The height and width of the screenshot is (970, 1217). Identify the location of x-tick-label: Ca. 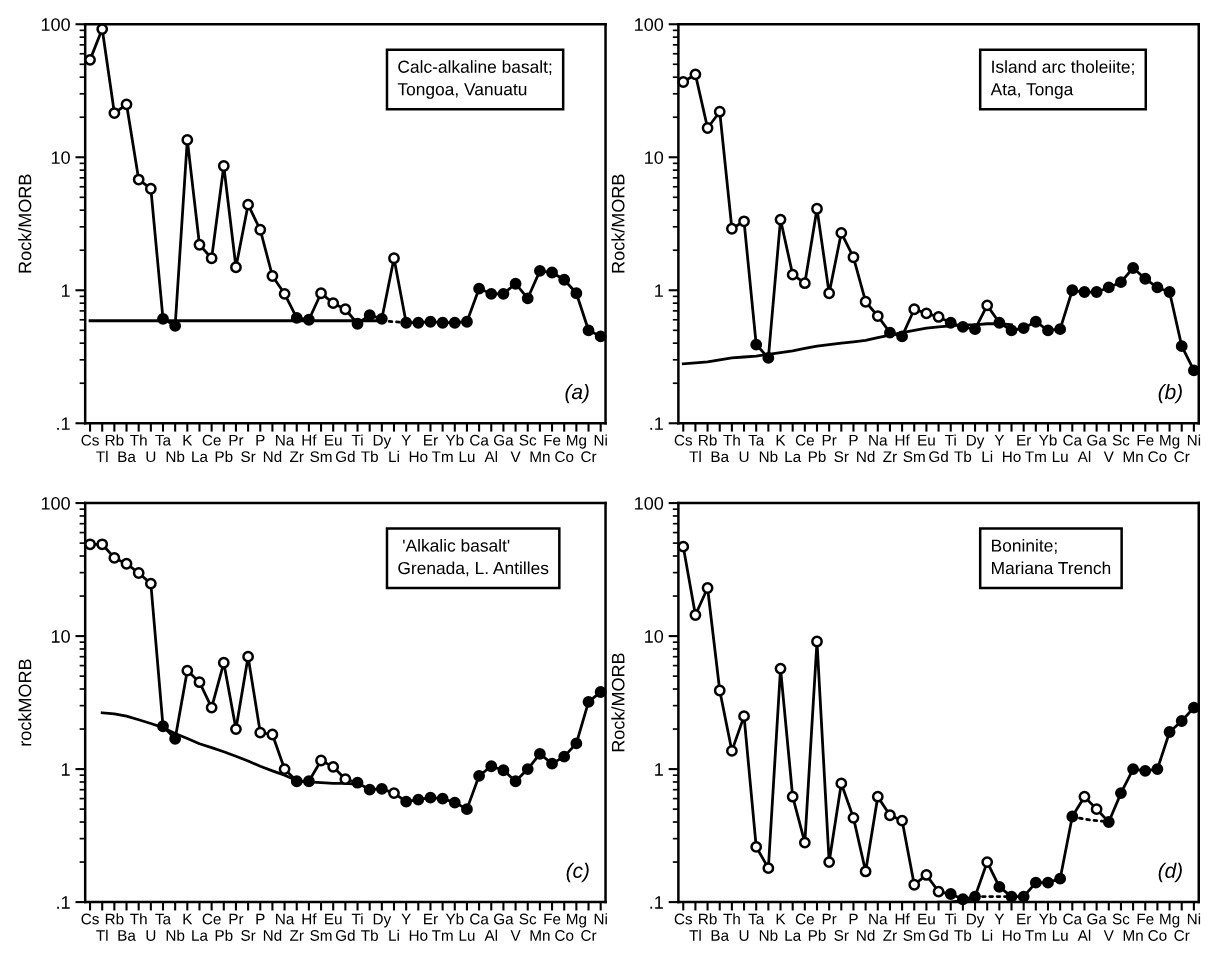
(479, 440).